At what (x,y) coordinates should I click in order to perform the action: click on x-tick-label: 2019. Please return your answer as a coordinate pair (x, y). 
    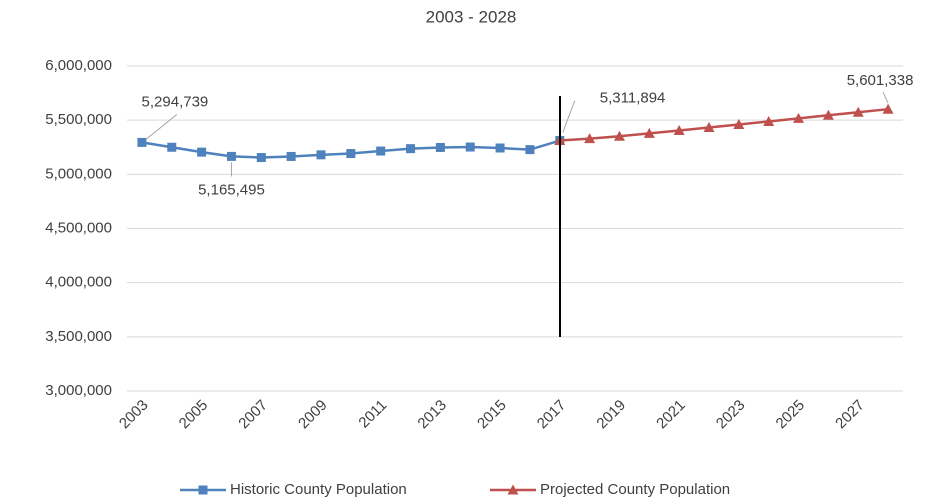
    Looking at the image, I should click on (611, 415).